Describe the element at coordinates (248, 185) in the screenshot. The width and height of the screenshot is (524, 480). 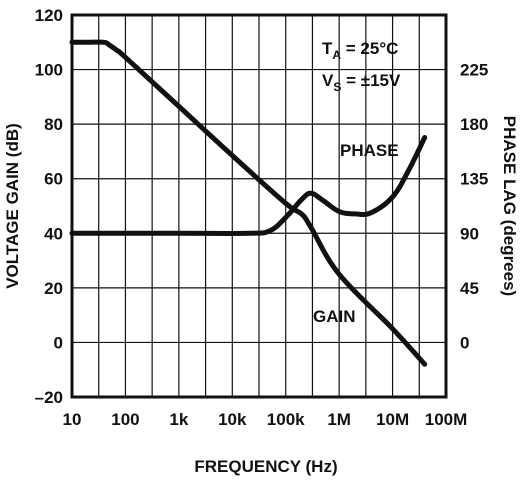
I see `series-line-phase` at that location.